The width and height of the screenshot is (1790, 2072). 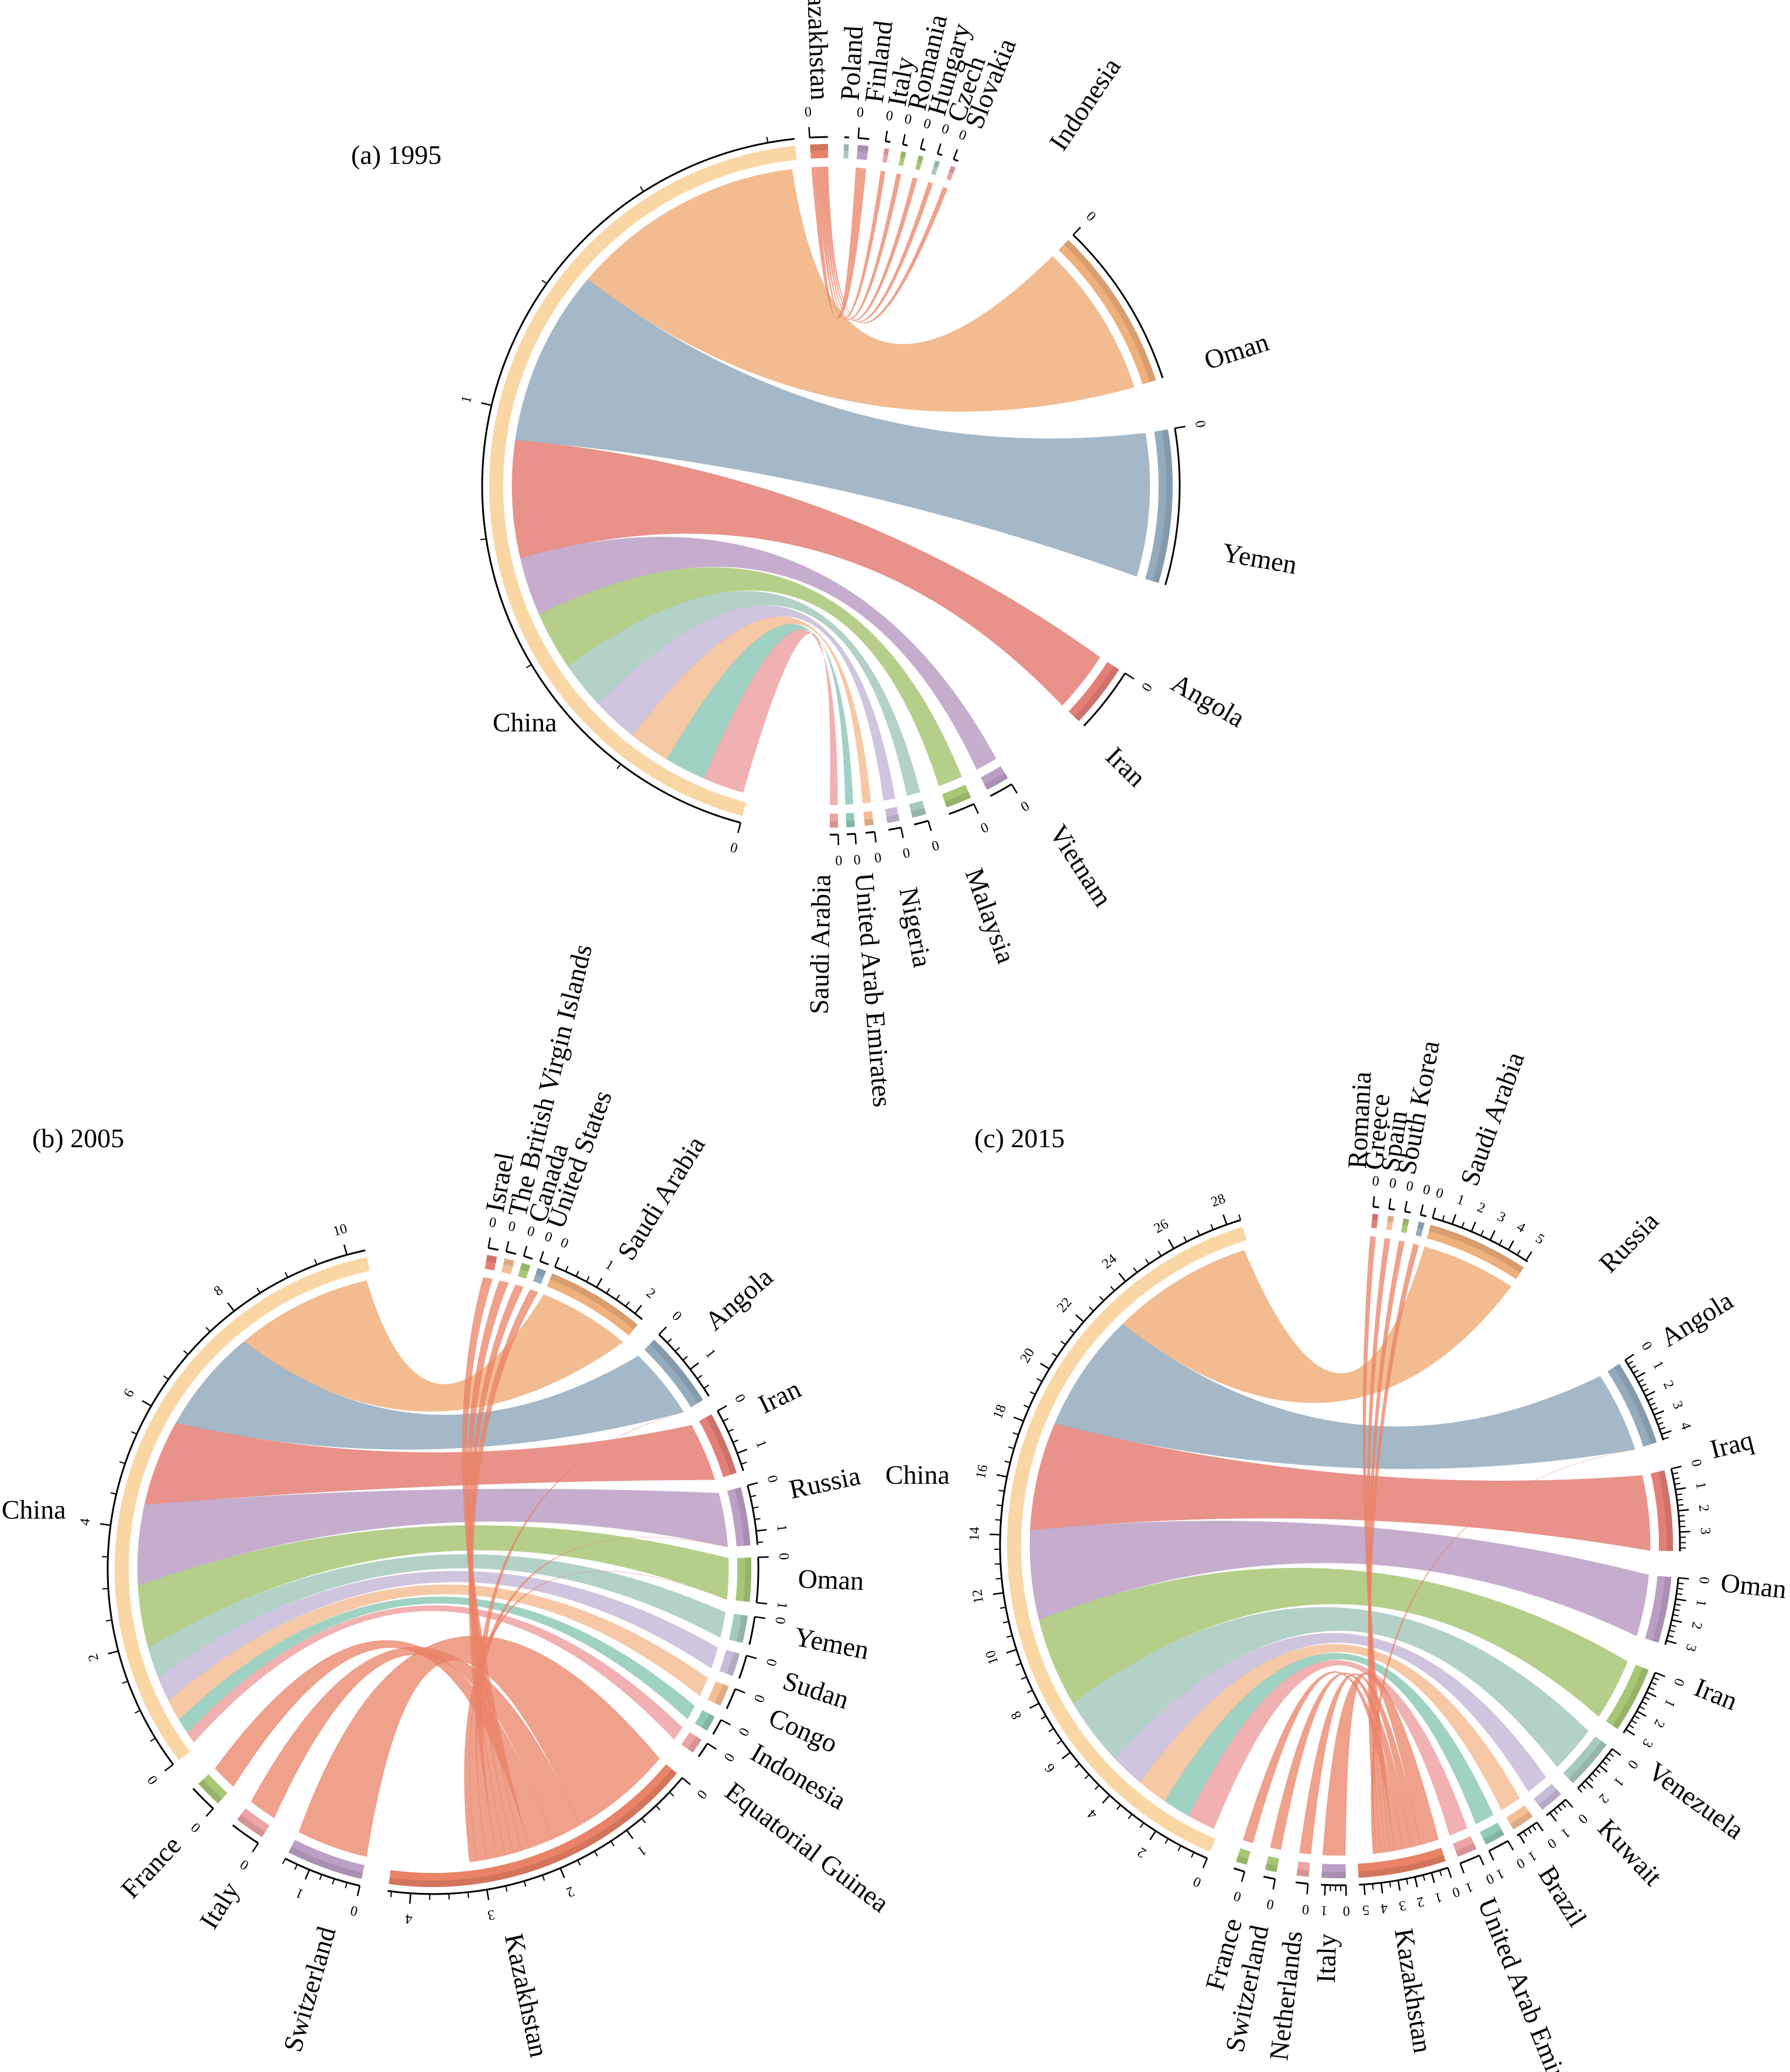 I want to click on tick-label-c-2015-romania-0: 0, so click(x=1376, y=1182).